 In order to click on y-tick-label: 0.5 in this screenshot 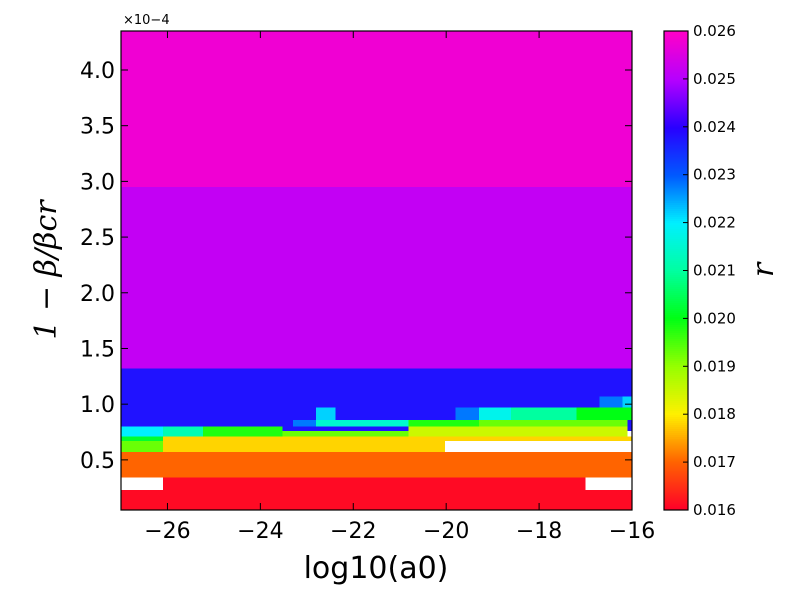, I will do `click(97, 461)`.